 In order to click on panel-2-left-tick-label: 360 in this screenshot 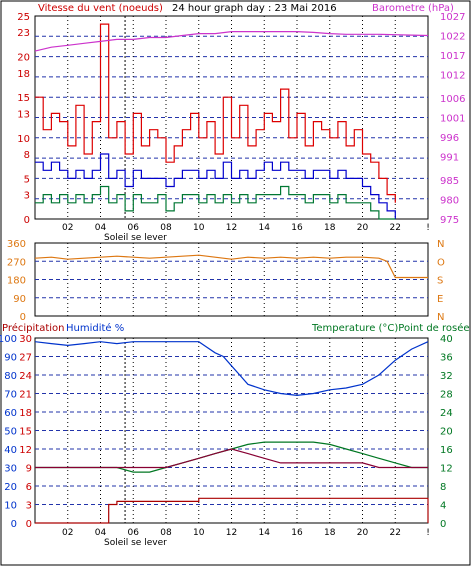, I will do `click(16, 244)`.